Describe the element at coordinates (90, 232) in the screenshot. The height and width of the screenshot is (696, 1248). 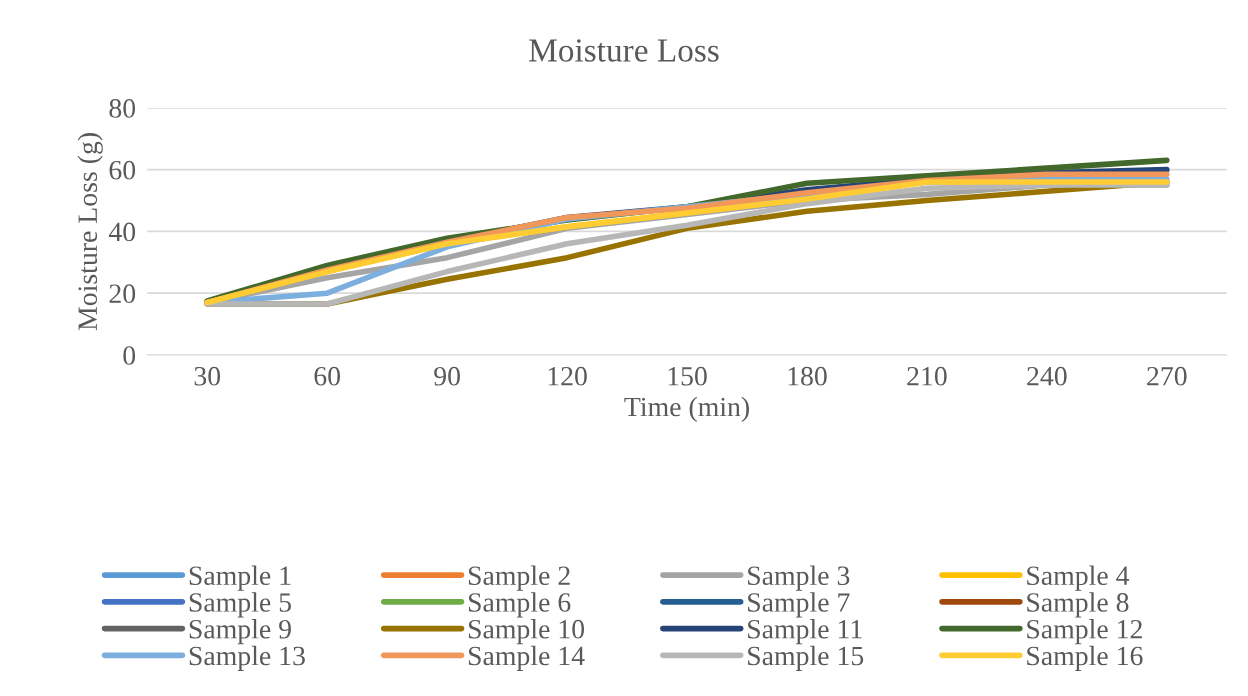
I see `y-axis-title: Moisture Loss (g)` at that location.